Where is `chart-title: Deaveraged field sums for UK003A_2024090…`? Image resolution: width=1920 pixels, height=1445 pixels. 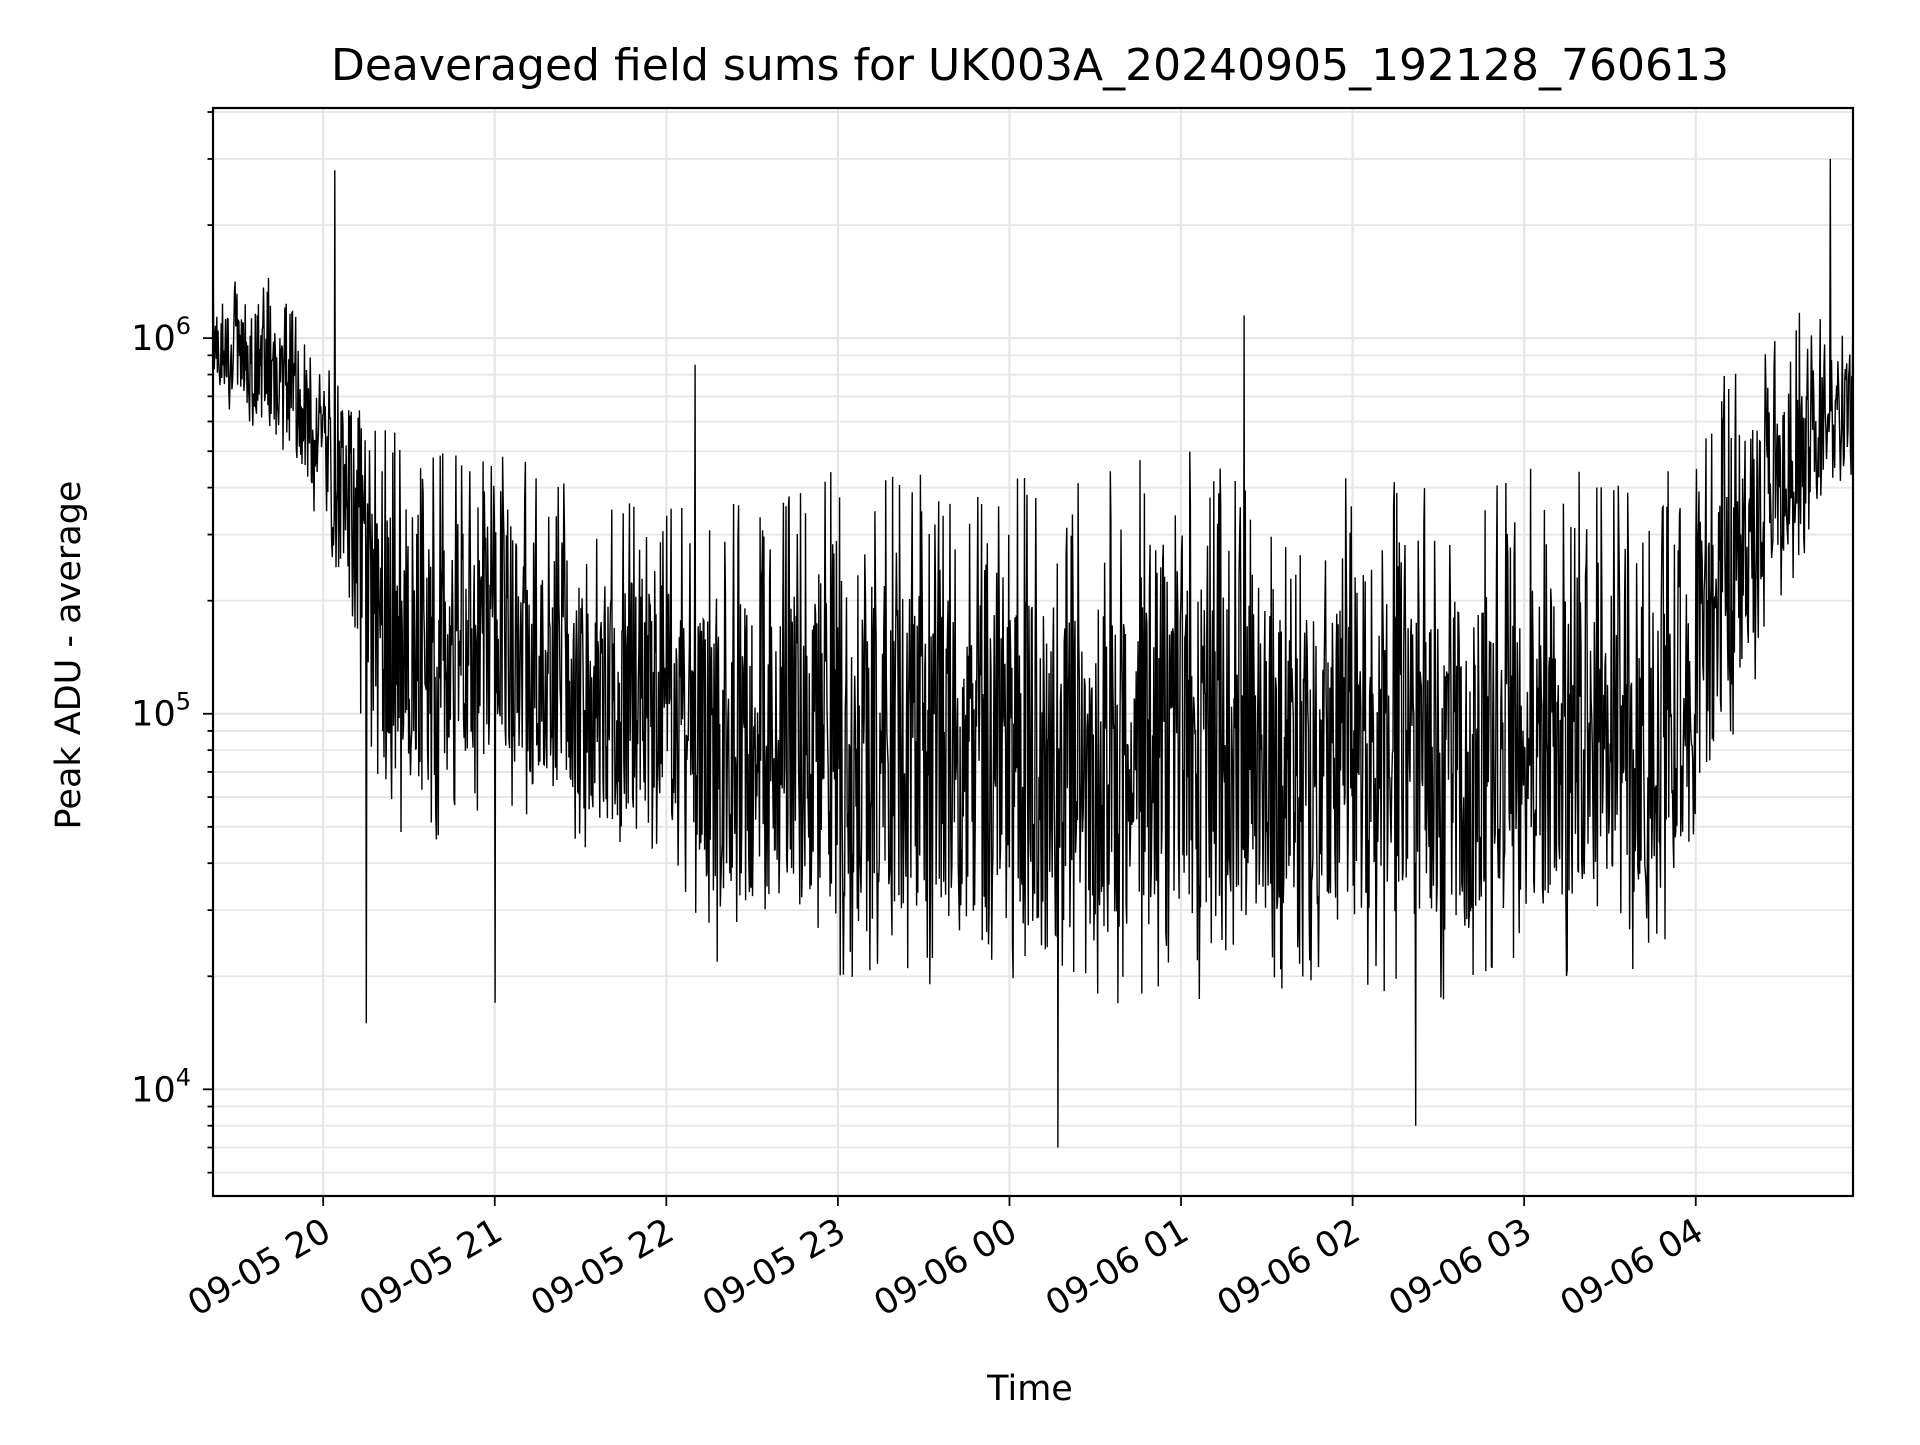
chart-title: Deaveraged field sums for UK003A_2024090… is located at coordinates (1030, 65).